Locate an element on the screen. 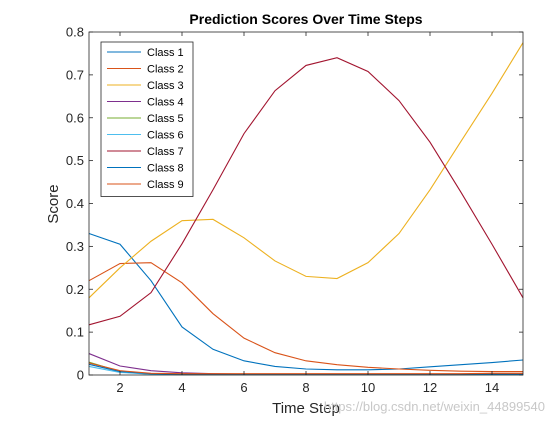  legend-label: Class 3 is located at coordinates (165, 86).